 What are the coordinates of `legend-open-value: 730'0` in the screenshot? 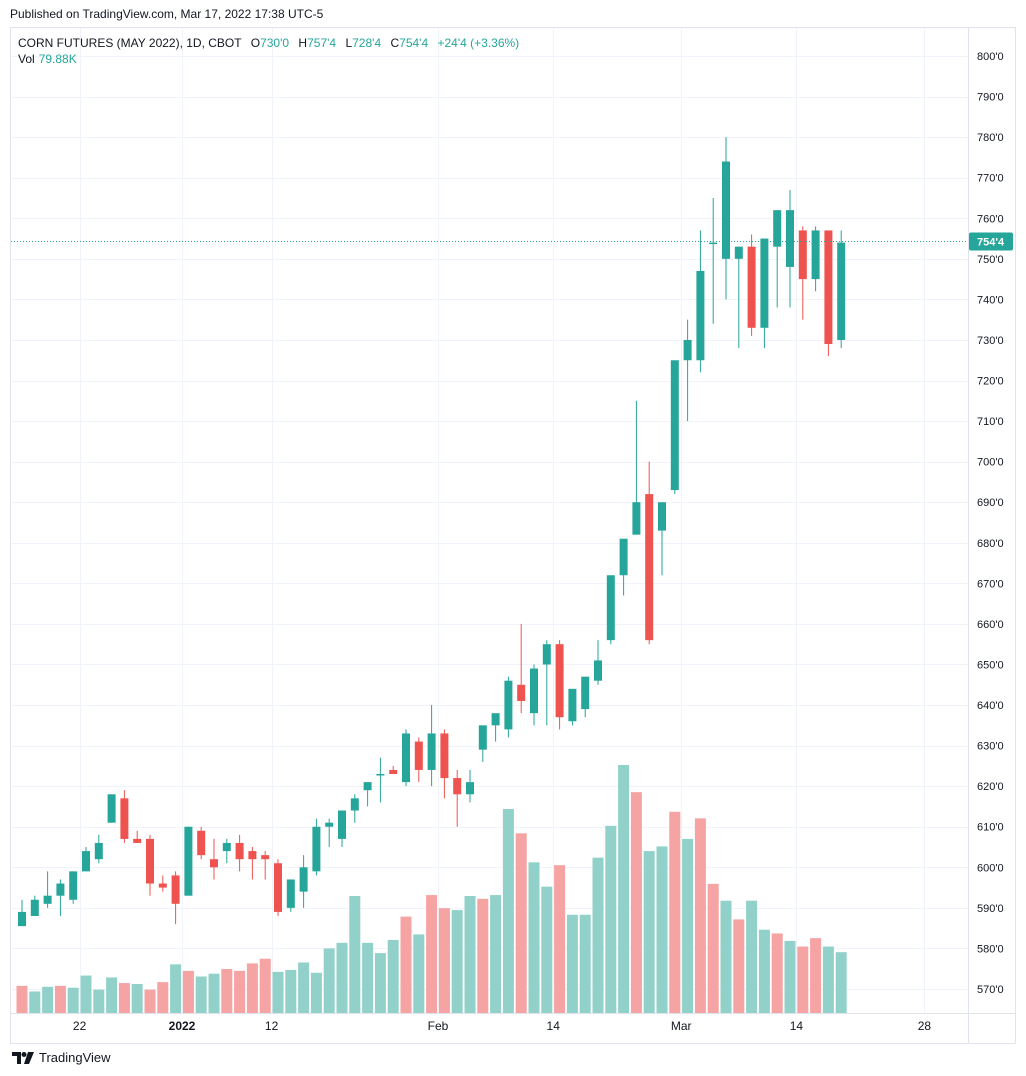 It's located at (275, 43).